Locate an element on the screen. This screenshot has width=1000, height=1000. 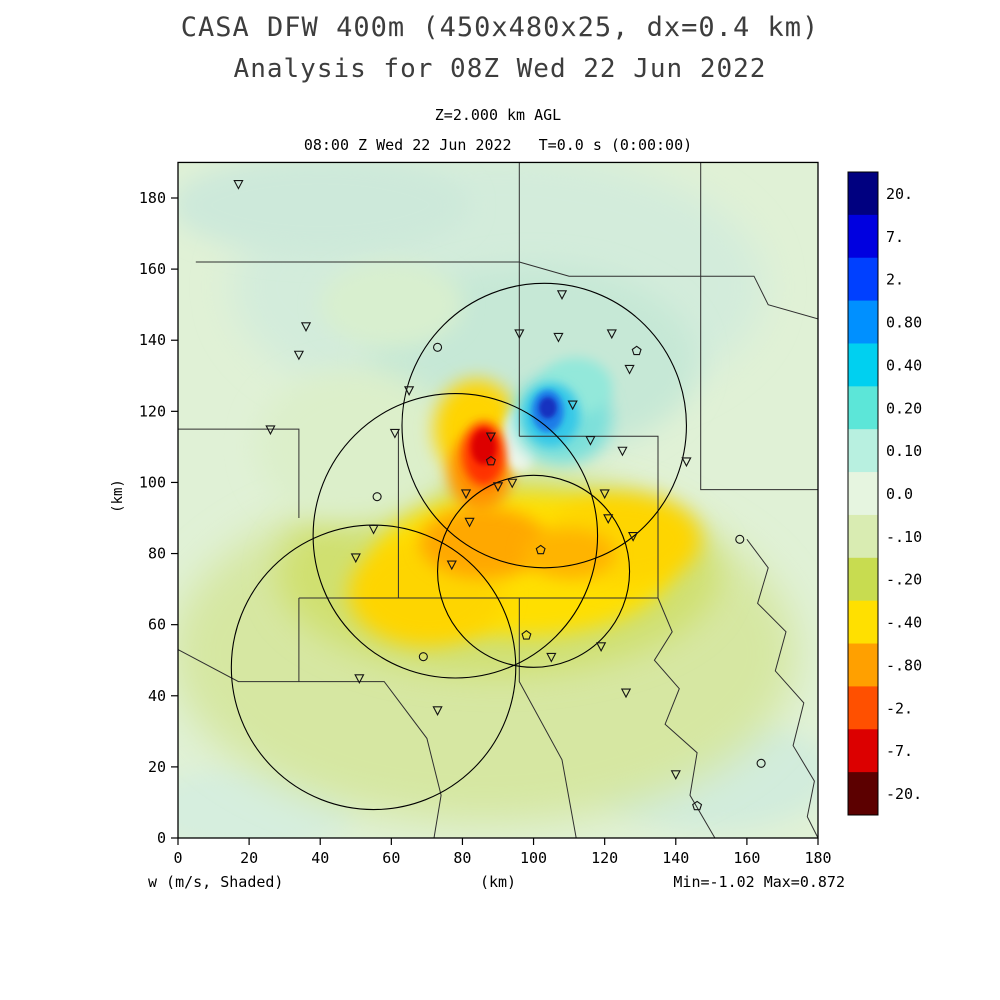
x-tick-label: 80 is located at coordinates (462, 858).